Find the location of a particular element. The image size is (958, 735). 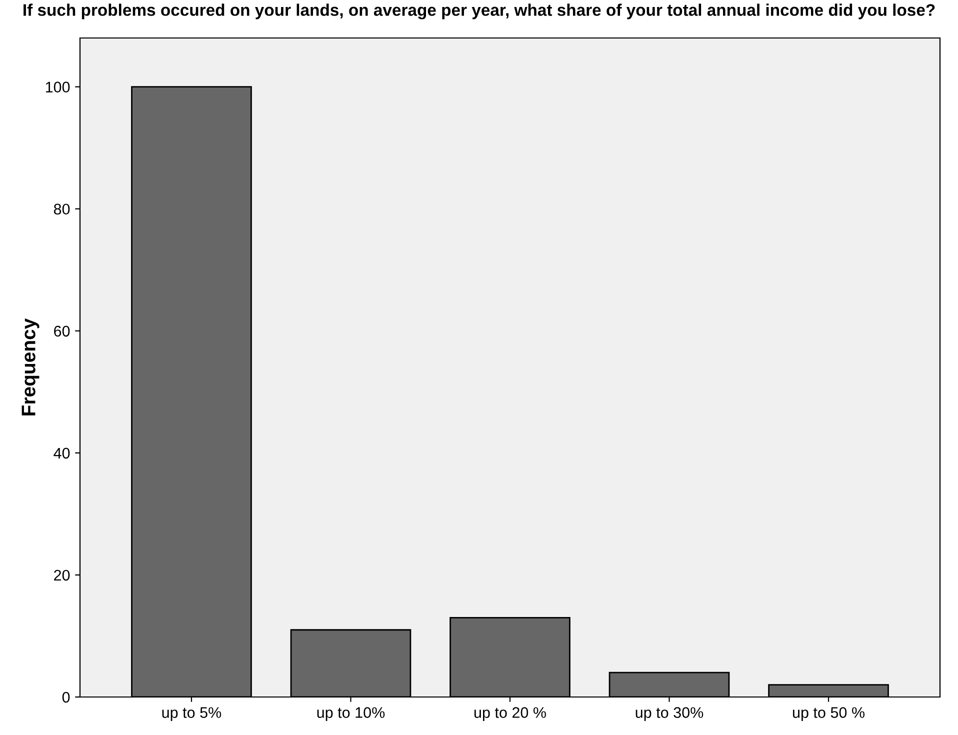

y-tick-label: 20 is located at coordinates (62, 575).